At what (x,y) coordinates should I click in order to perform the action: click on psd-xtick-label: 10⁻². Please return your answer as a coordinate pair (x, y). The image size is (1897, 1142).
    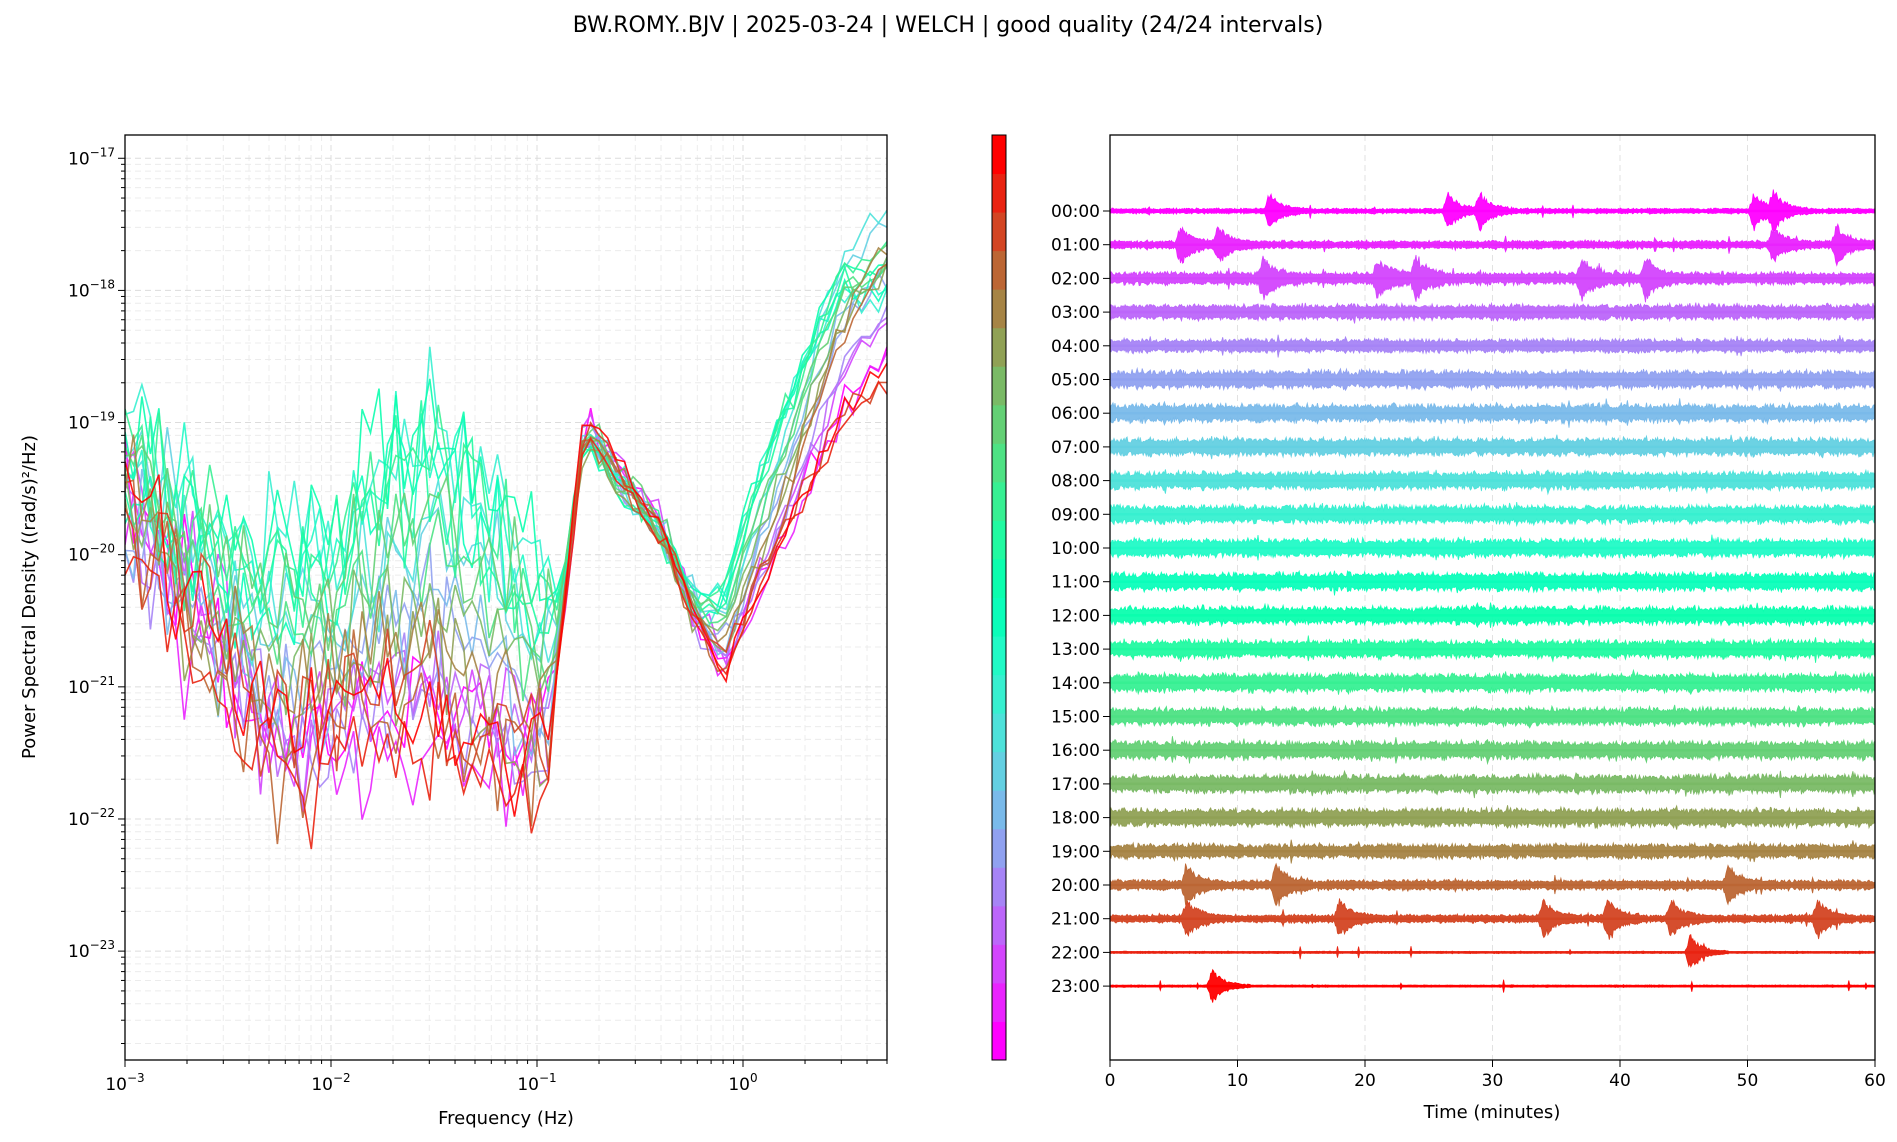
    Looking at the image, I should click on (330, 1083).